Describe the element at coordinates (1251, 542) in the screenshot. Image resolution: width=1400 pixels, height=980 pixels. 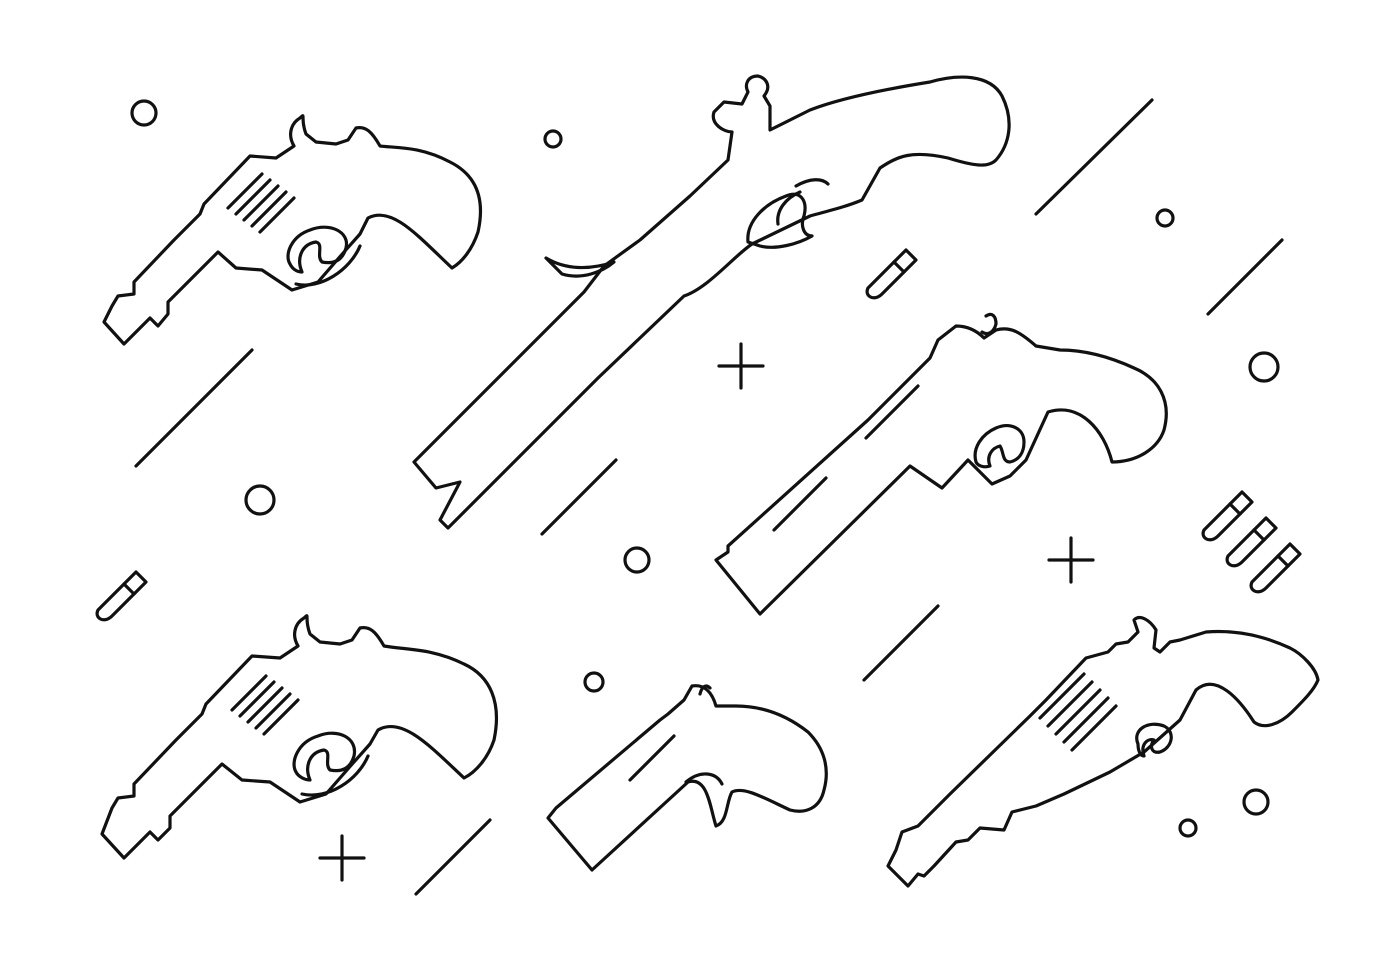
I see `bullet-trio-icon` at that location.